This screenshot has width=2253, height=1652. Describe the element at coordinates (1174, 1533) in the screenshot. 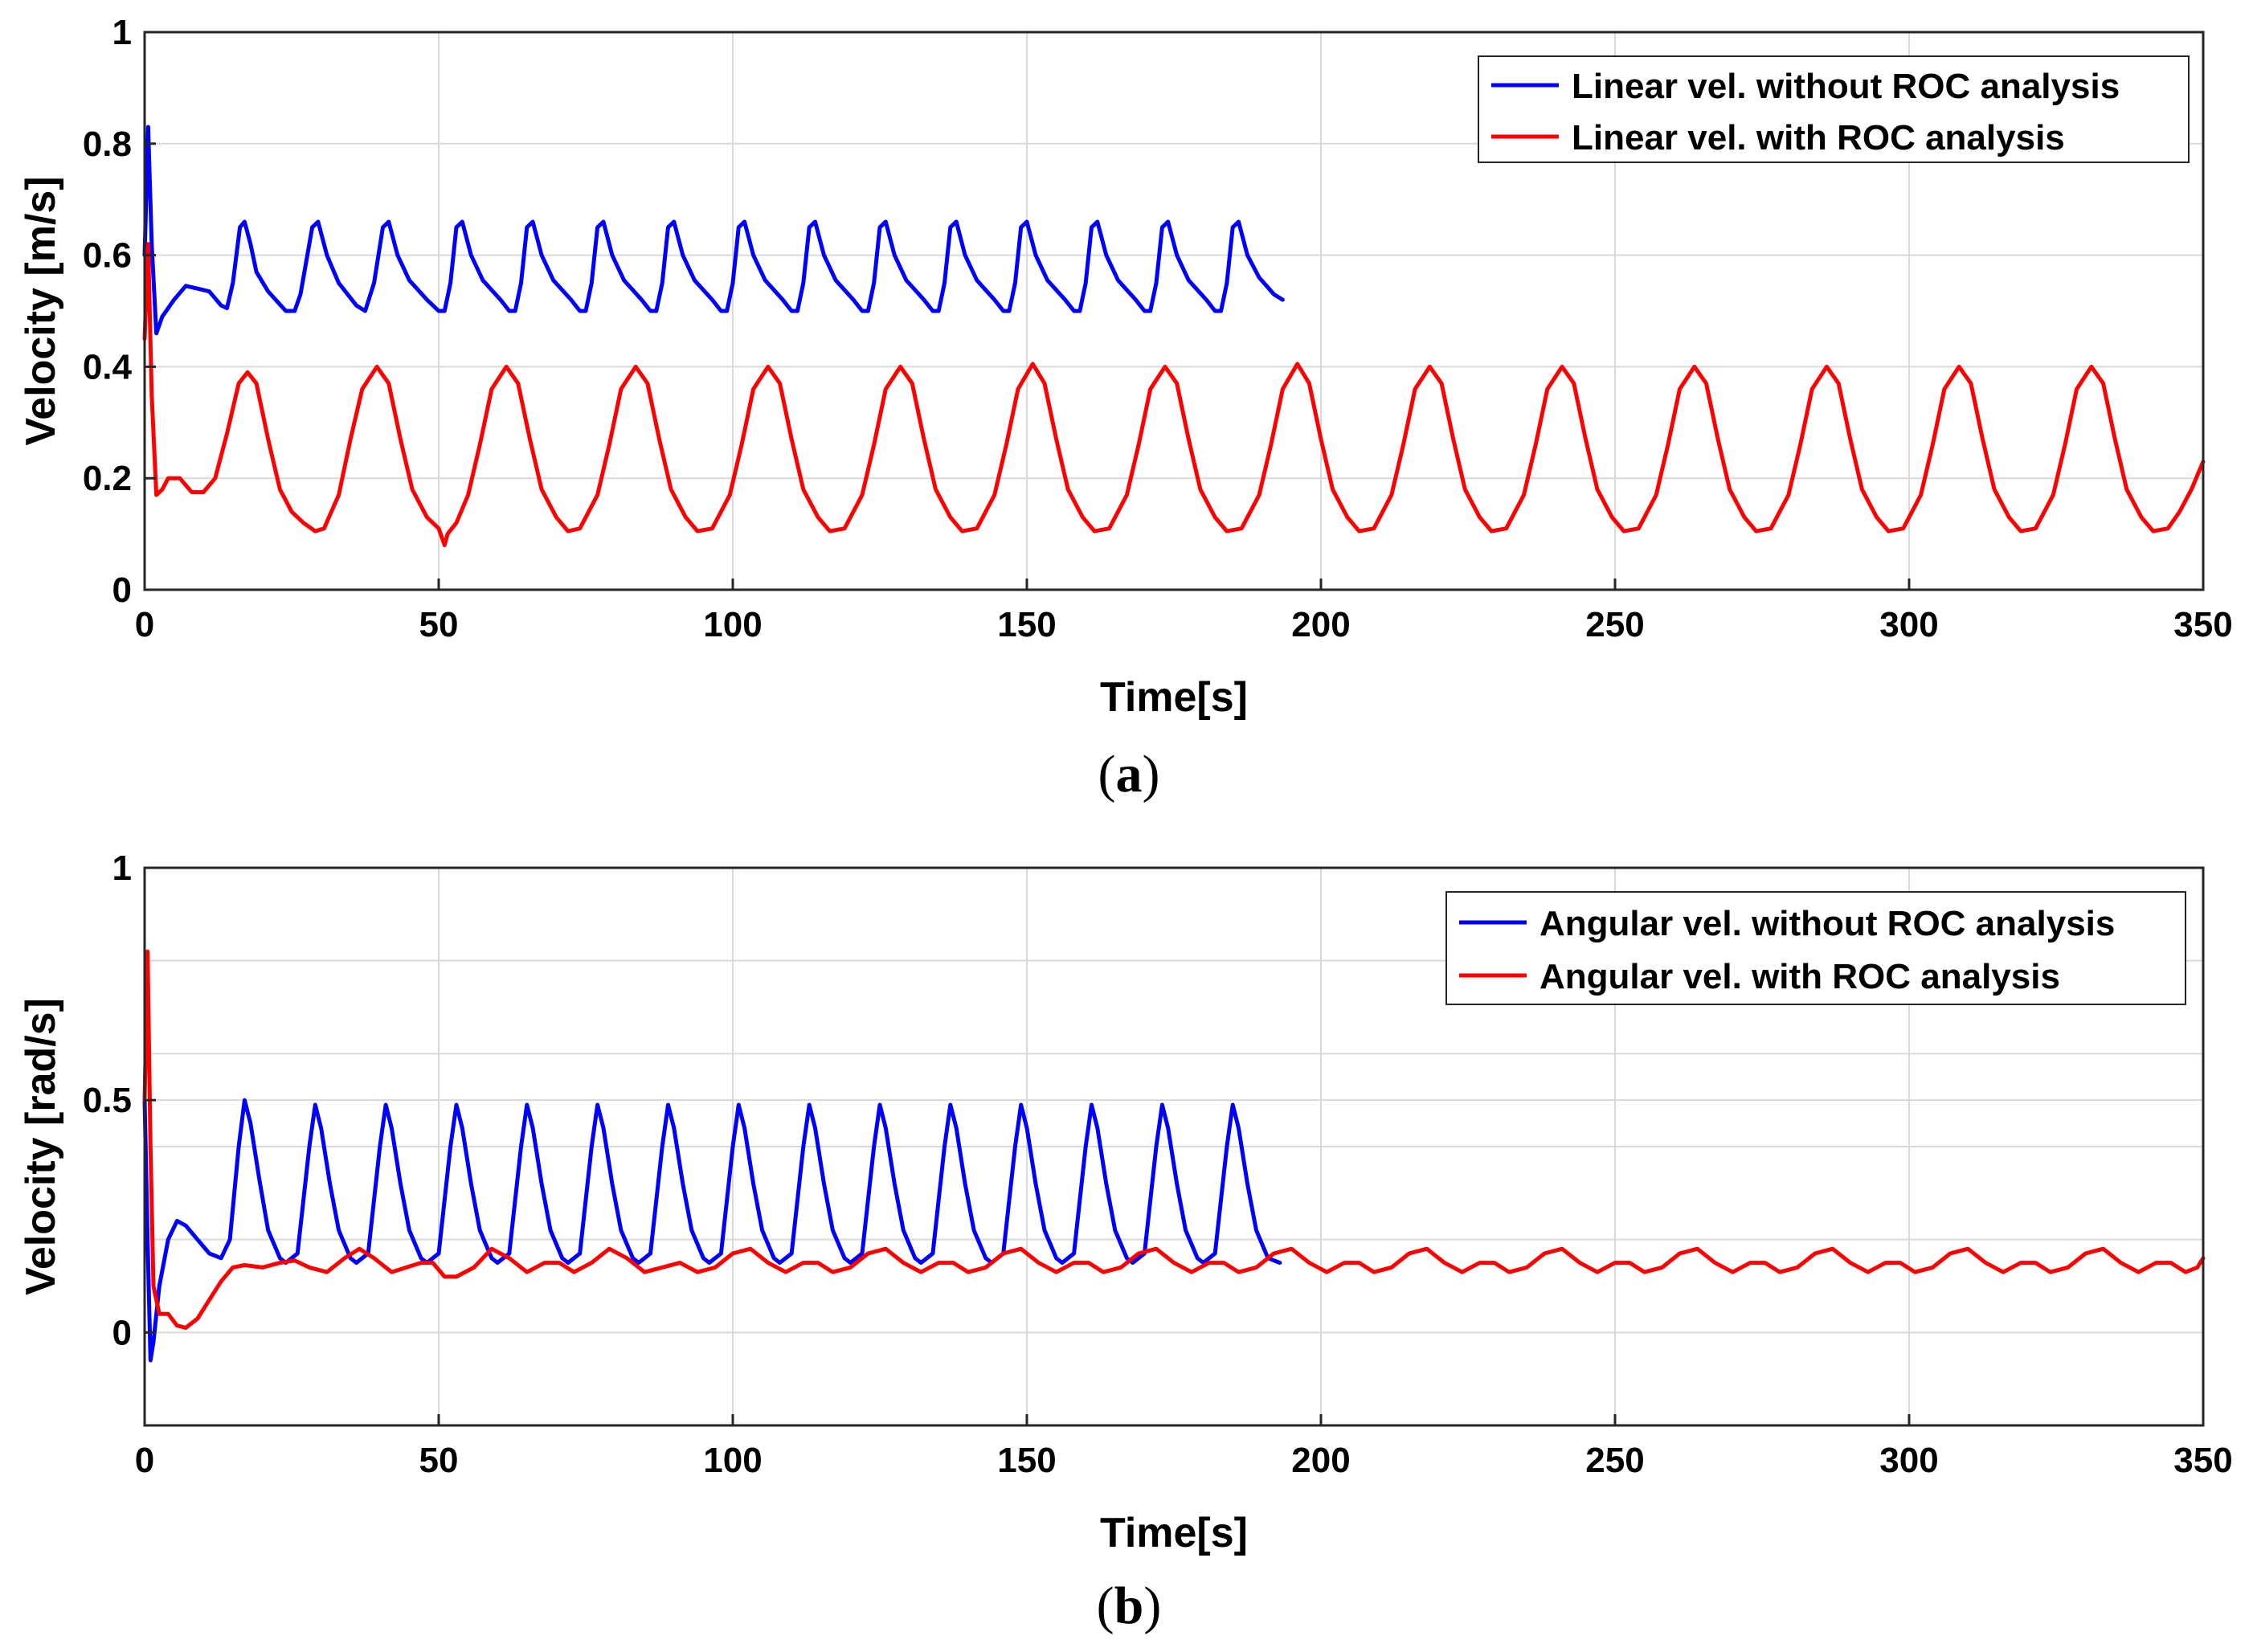

I see `x-axis-label-b: Time[s]` at that location.